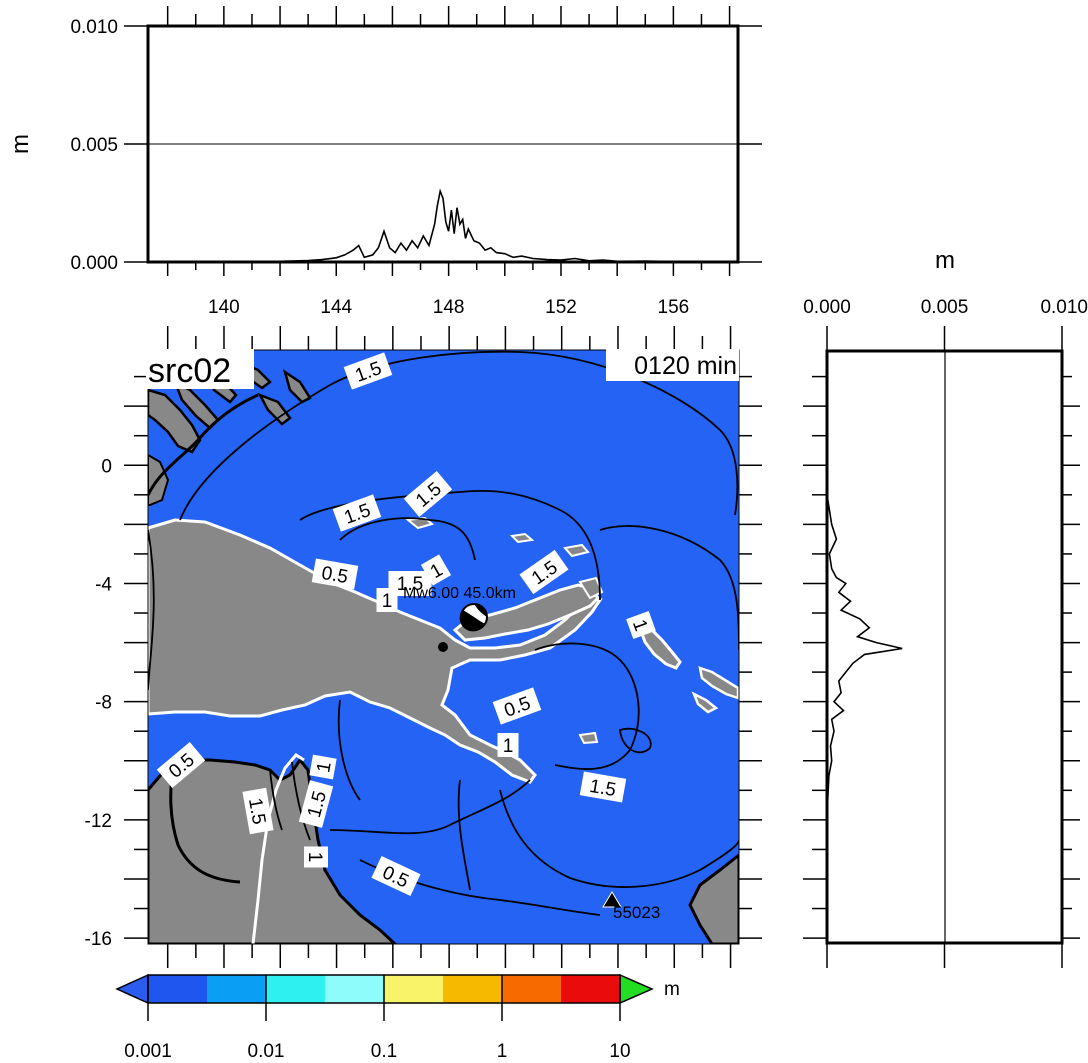 This screenshot has height=1063, width=1088. Describe the element at coordinates (266, 1051) in the screenshot. I see `colorbar-tick-label: 0.01` at that location.